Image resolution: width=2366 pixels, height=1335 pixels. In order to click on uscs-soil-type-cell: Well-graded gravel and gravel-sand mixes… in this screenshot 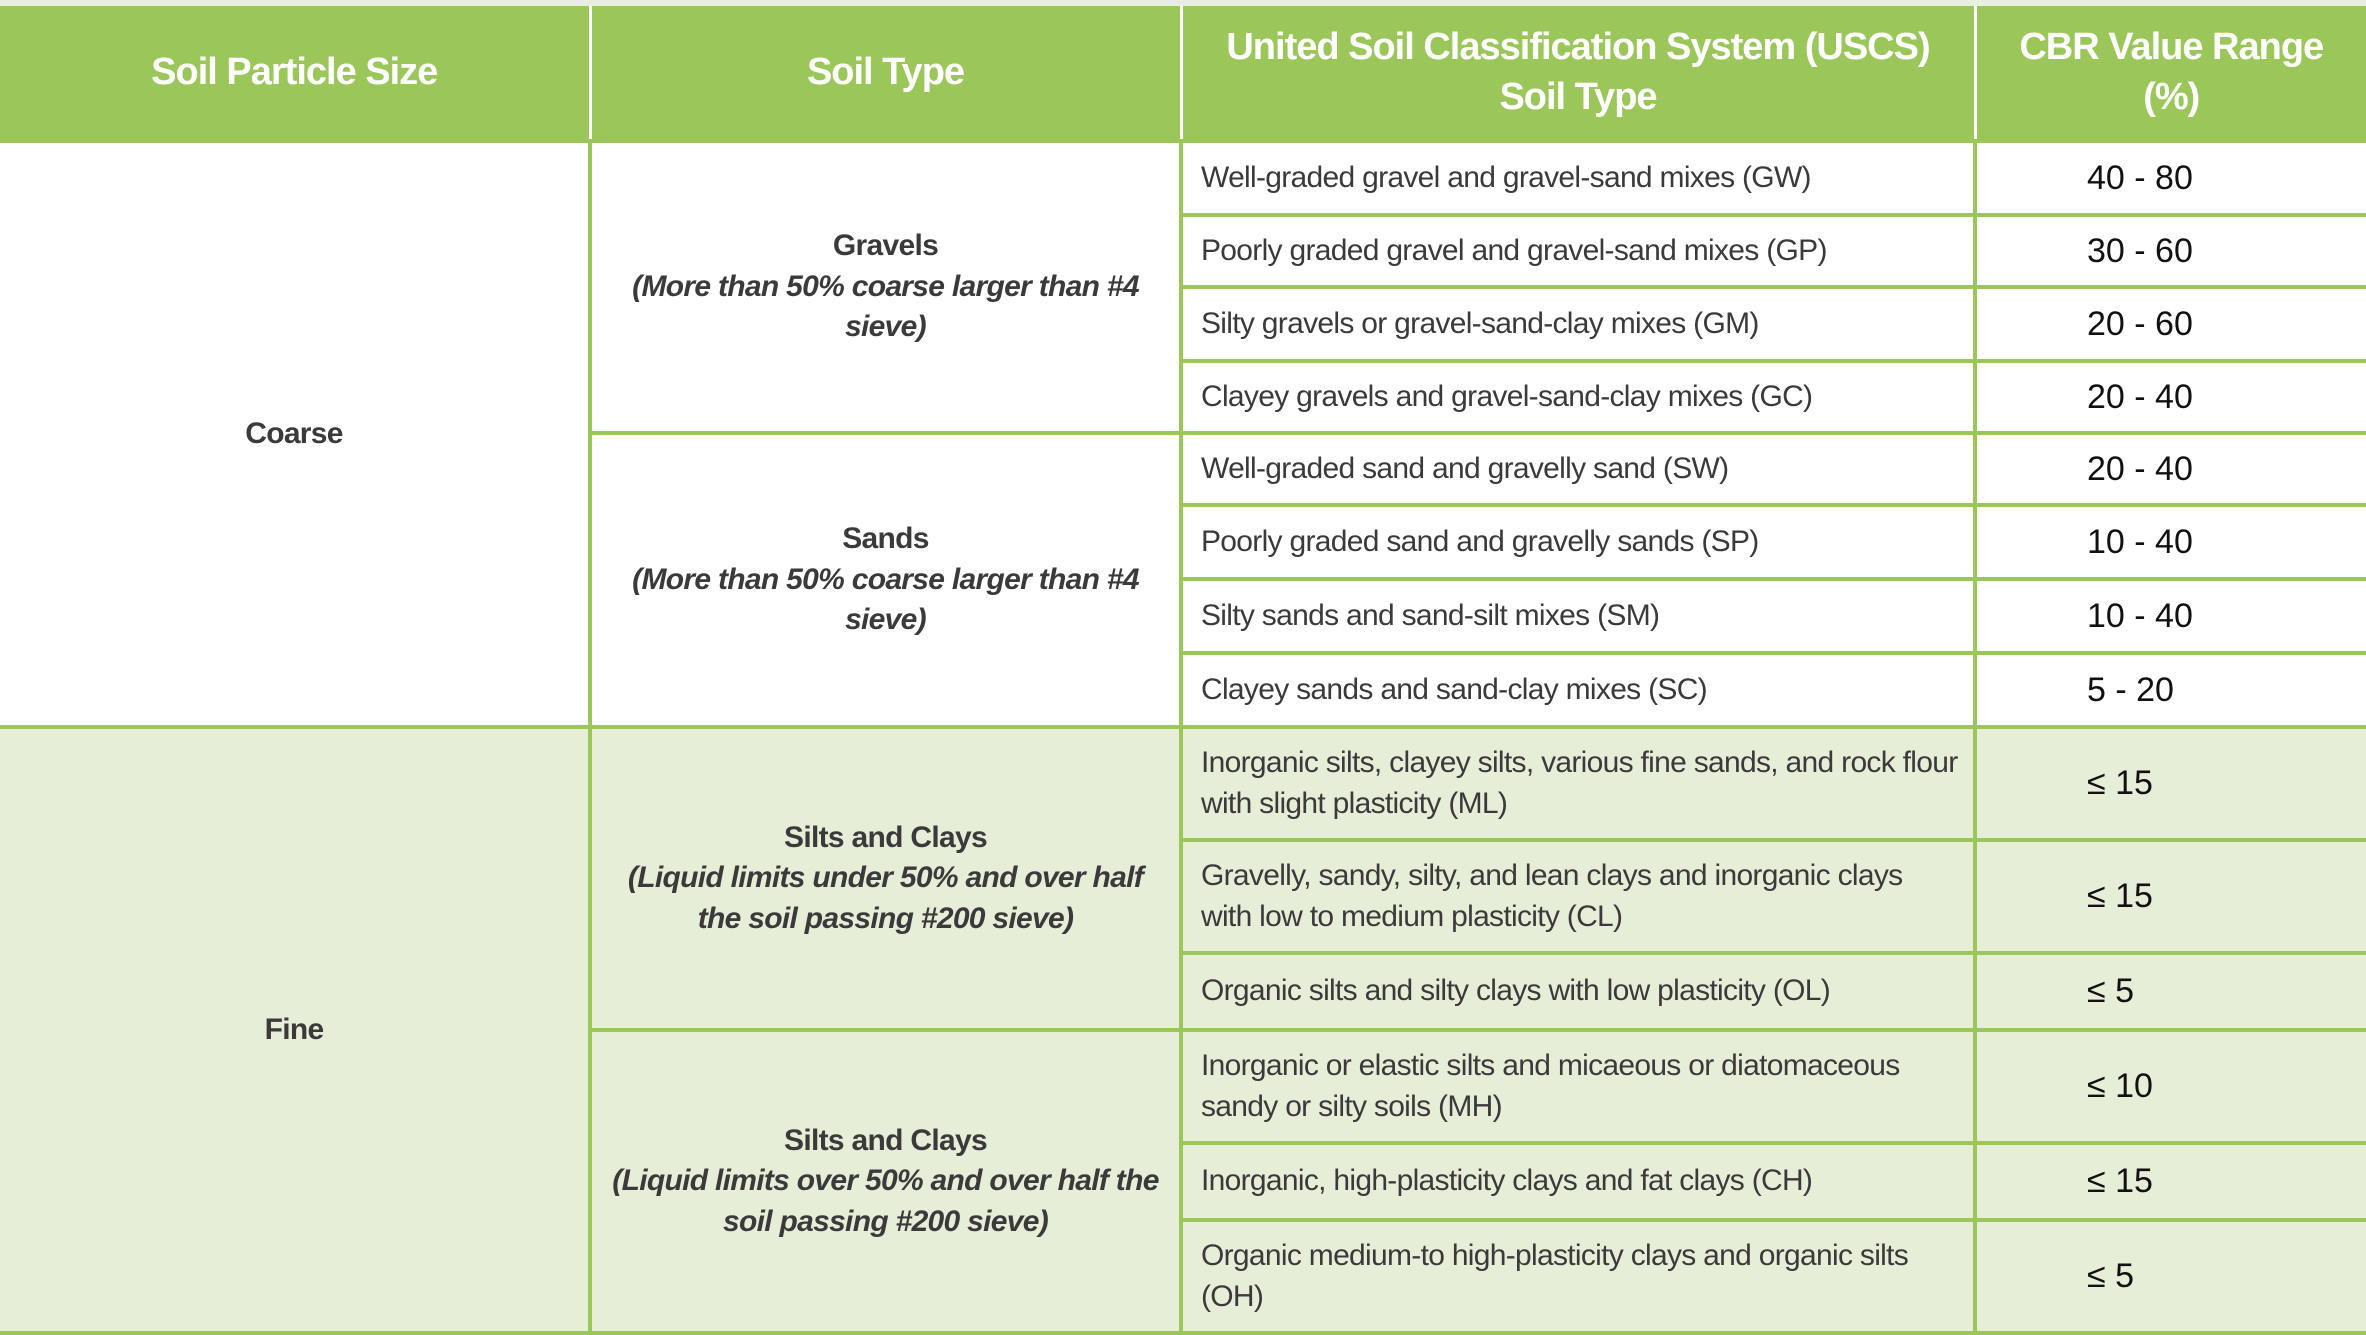, I will do `click(1578, 178)`.